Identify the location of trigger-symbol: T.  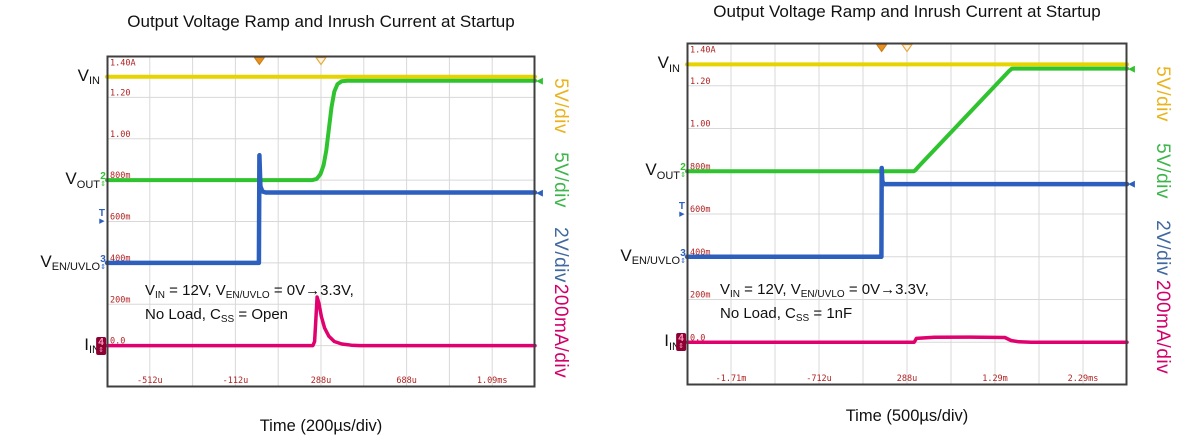
(101, 214).